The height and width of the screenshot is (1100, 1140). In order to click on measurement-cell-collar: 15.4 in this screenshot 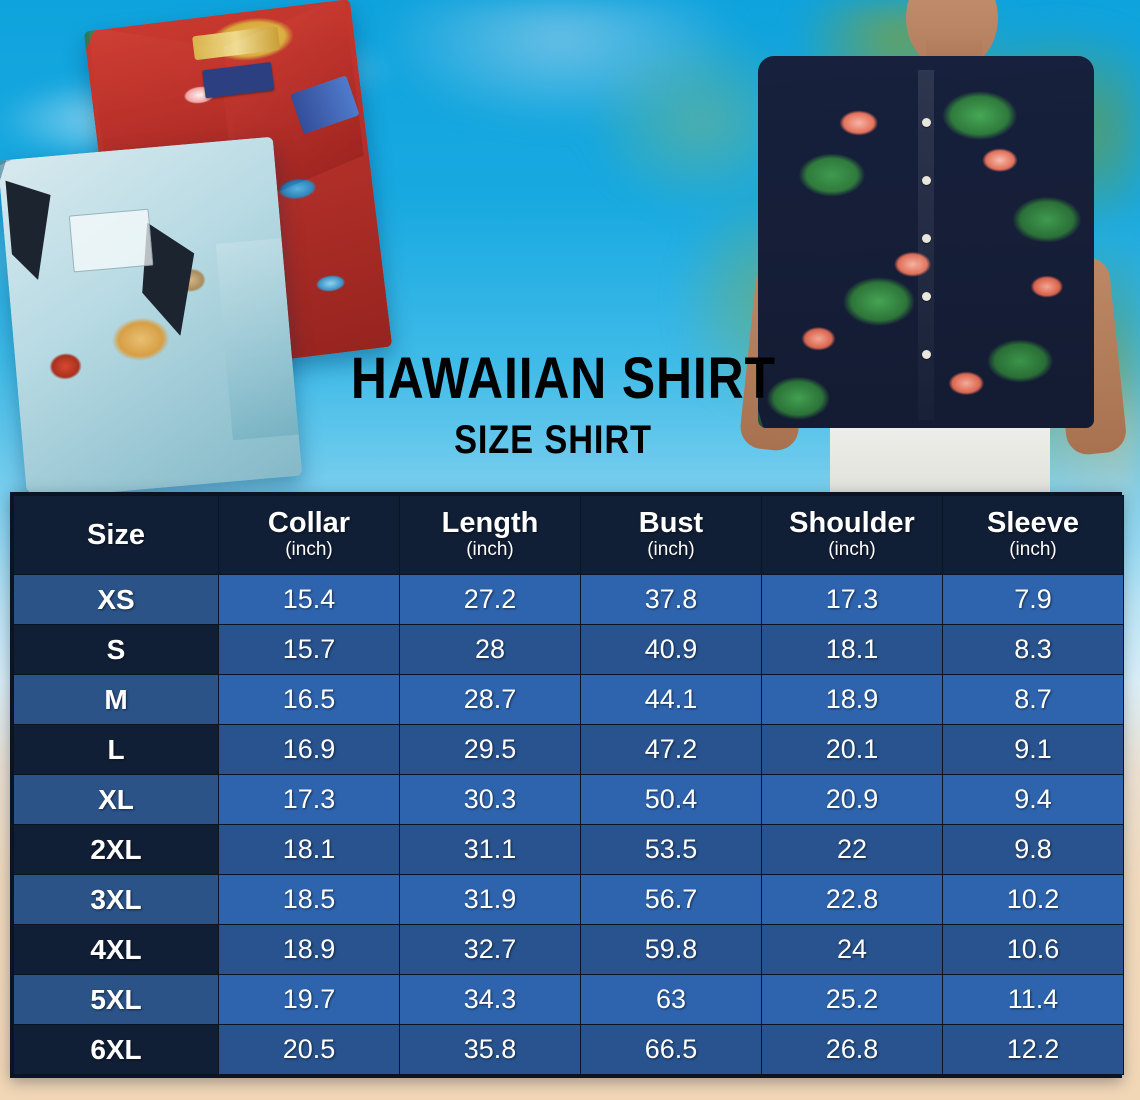, I will do `click(309, 599)`.